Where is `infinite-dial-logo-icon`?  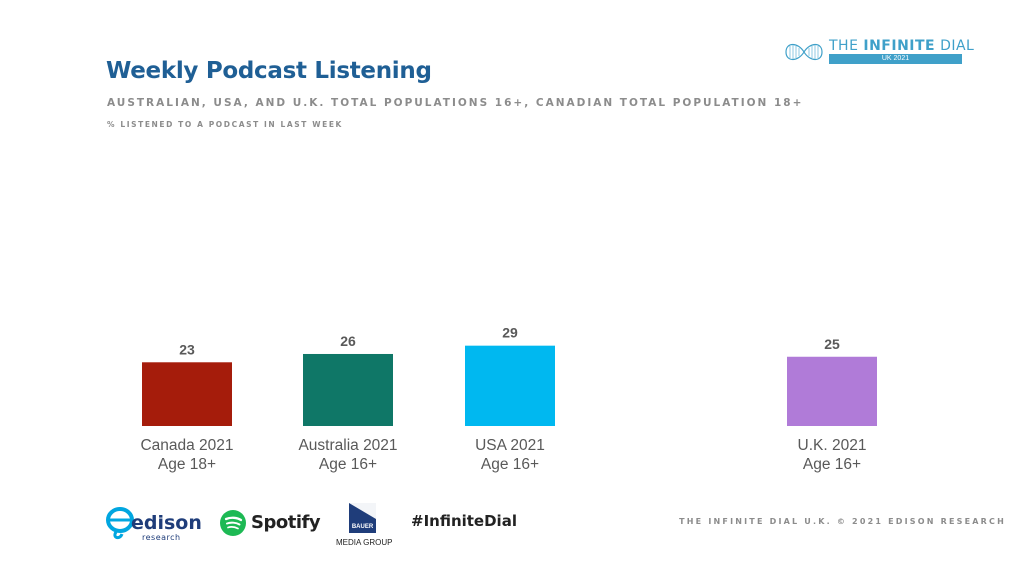 infinite-dial-logo-icon is located at coordinates (804, 52).